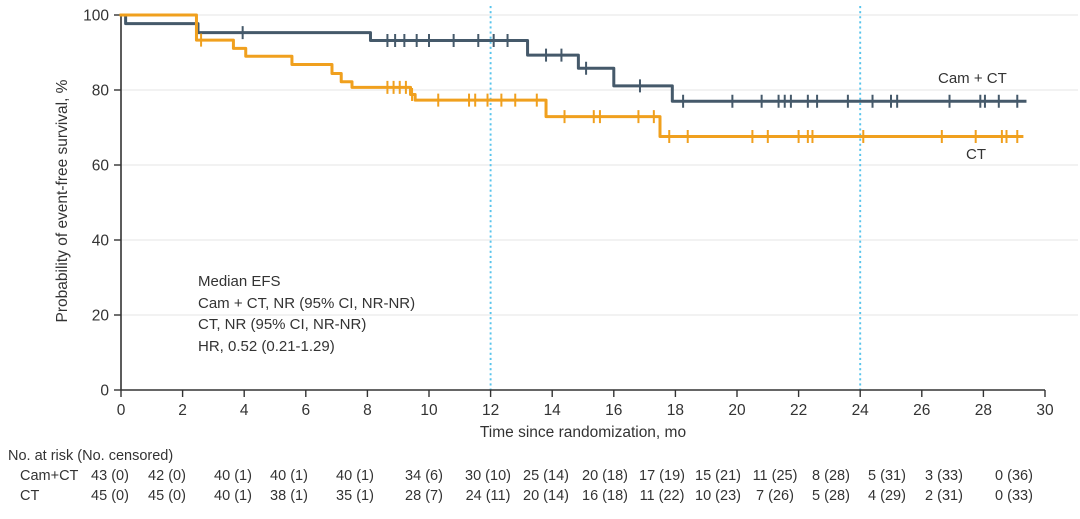 This screenshot has width=1080, height=519. Describe the element at coordinates (101, 316) in the screenshot. I see `y-tick-label: 20` at that location.